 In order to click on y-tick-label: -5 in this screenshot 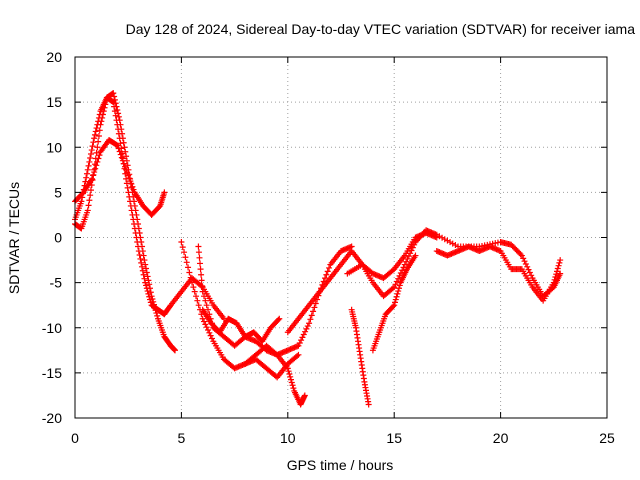, I will do `click(56, 283)`.